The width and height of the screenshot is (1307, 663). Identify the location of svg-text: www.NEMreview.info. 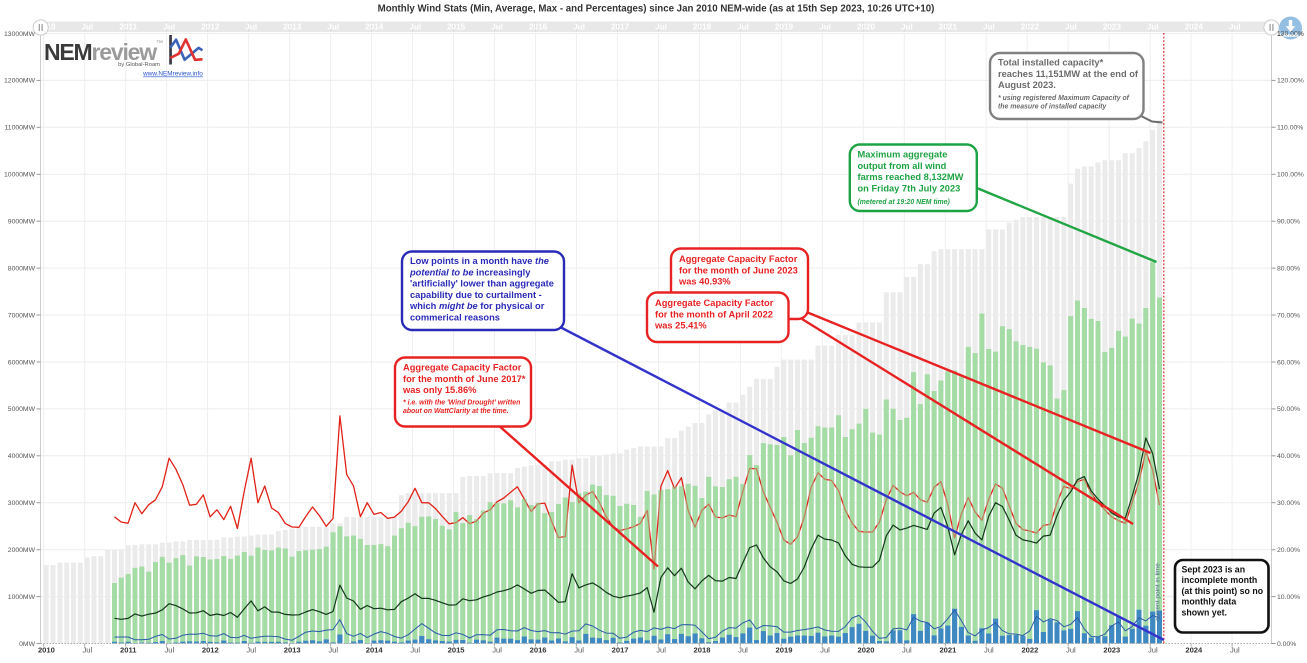
(172, 74).